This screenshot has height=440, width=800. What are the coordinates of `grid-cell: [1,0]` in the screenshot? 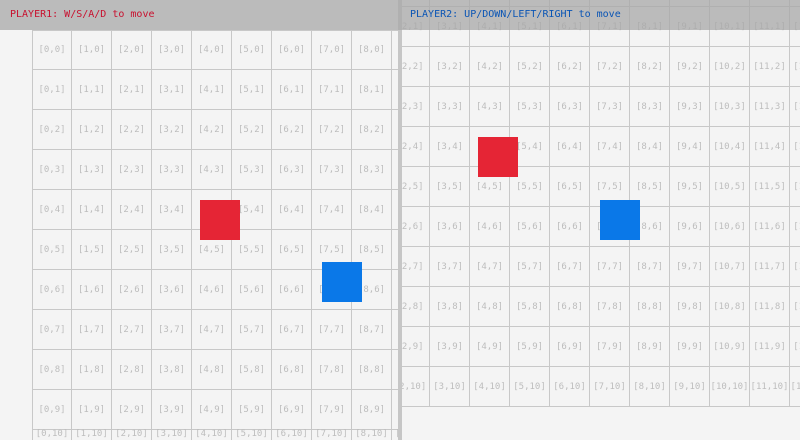 It's located at (92, 50).